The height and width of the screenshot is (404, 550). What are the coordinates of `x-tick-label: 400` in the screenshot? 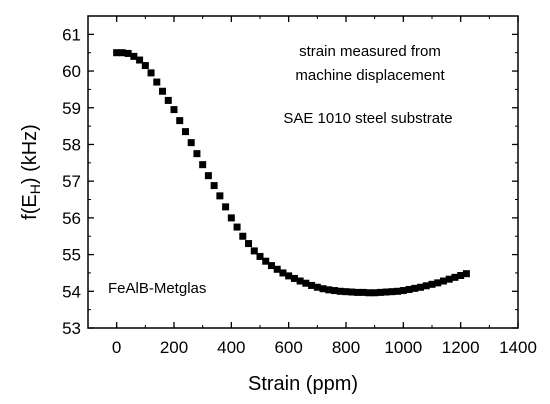 It's located at (231, 347).